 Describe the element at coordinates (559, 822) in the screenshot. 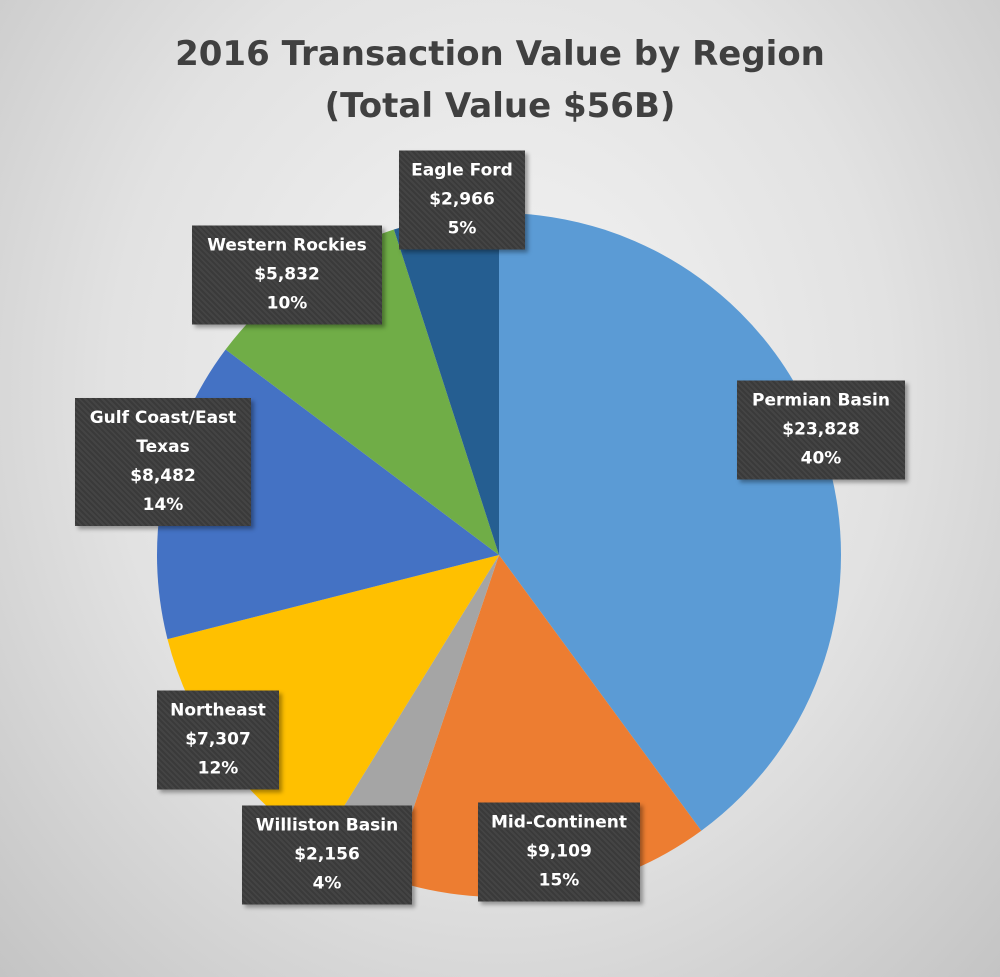

I see `category-label: Mid-Continent` at that location.